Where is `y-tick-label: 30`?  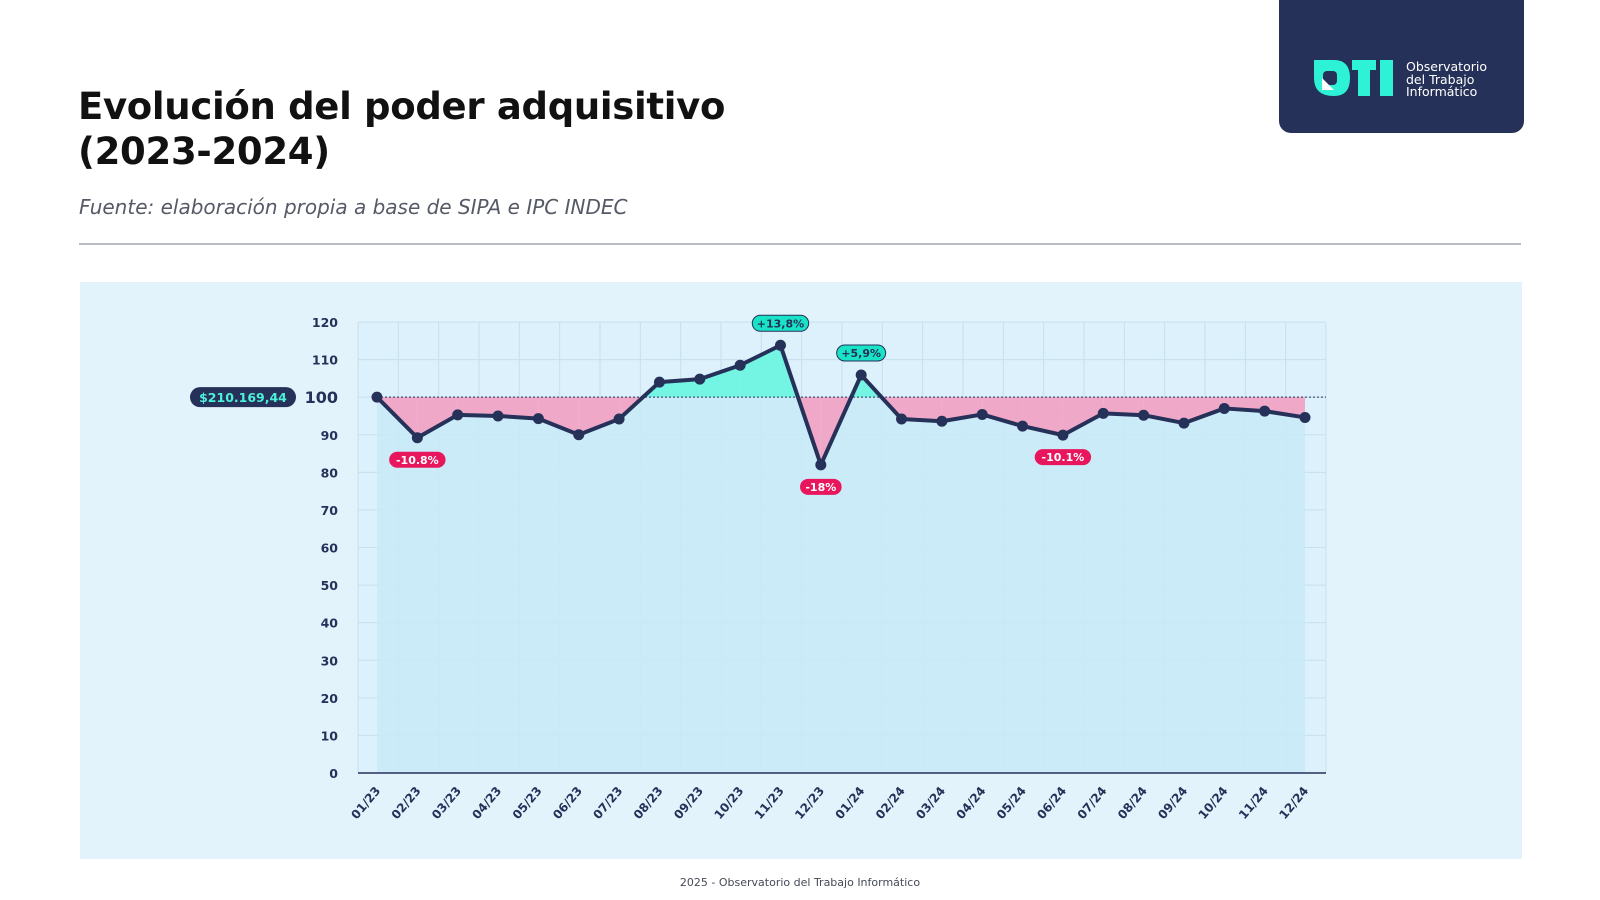
y-tick-label: 30 is located at coordinates (330, 660).